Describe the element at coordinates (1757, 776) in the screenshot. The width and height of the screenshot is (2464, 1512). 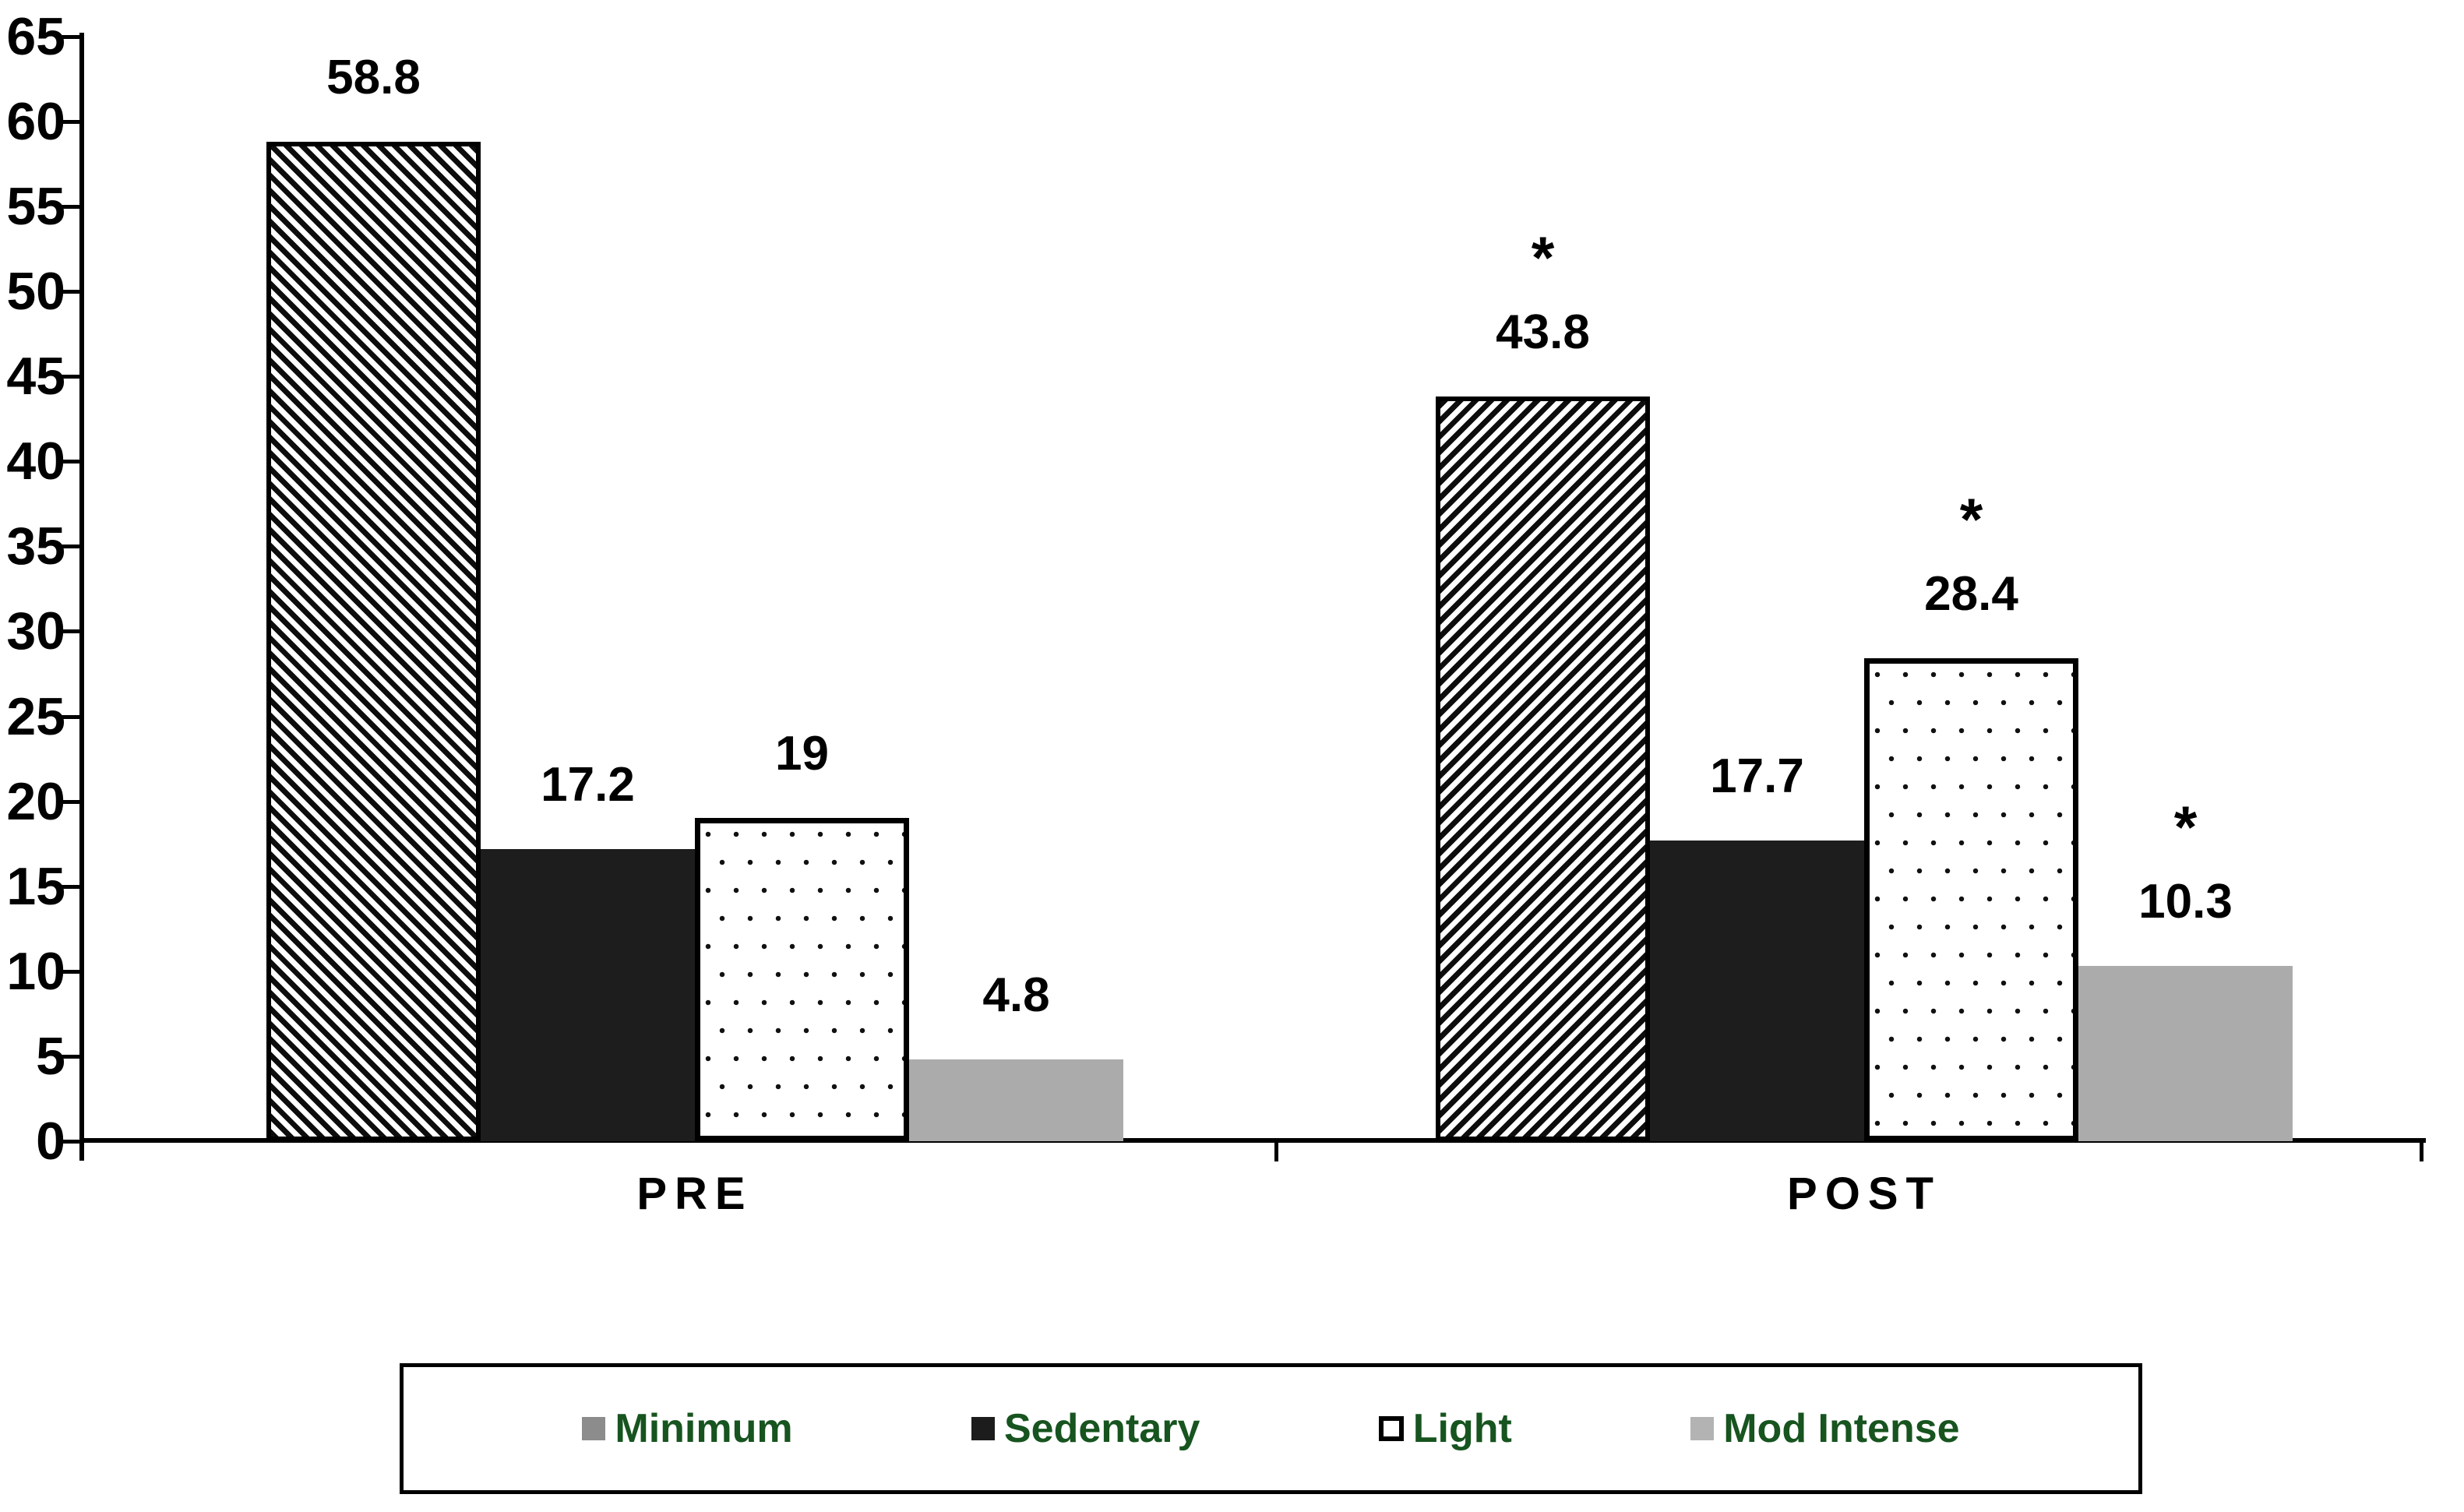
I see `bar-value-label: 17.7` at that location.